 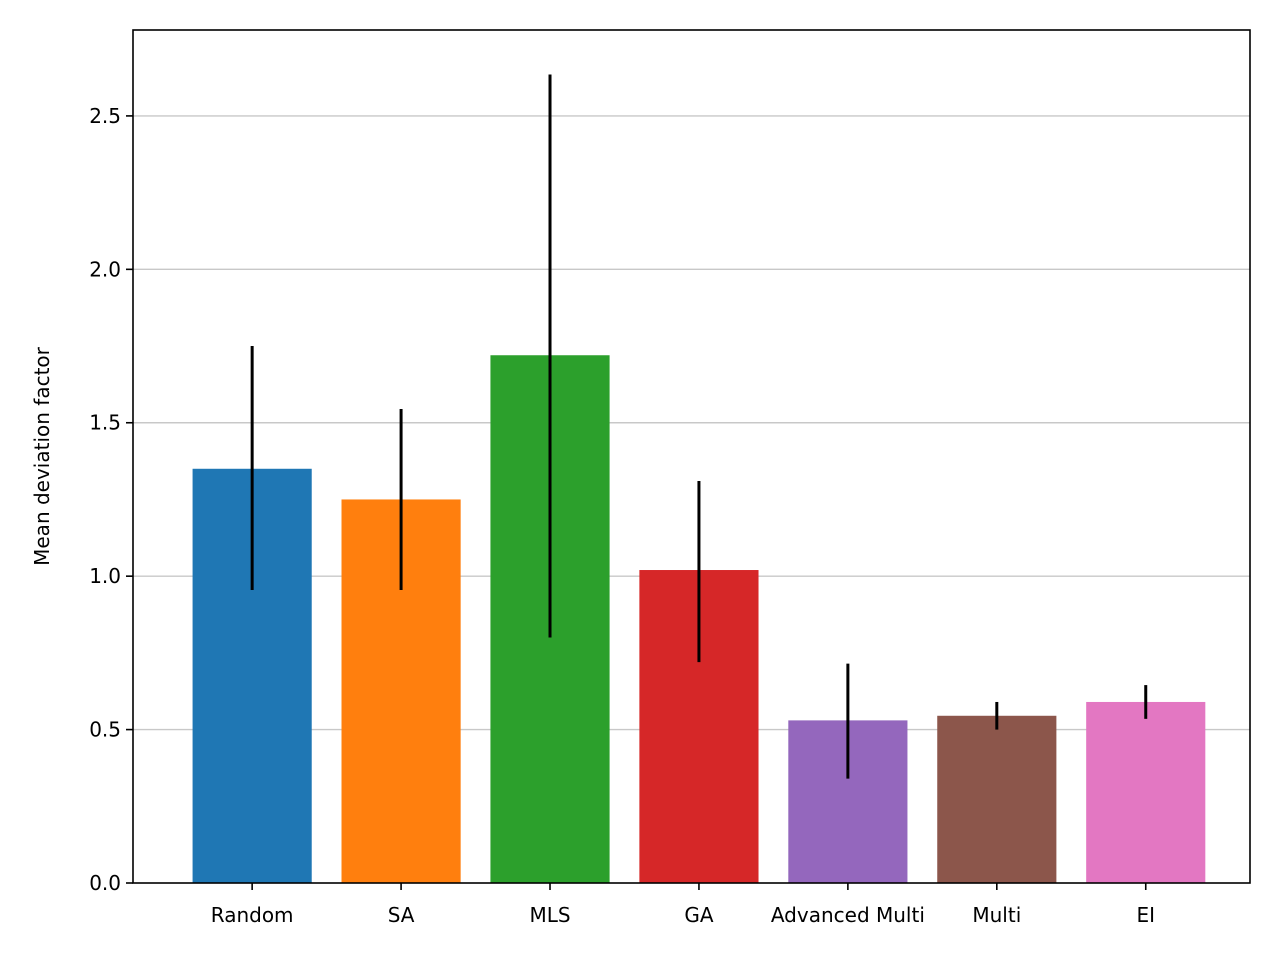 I want to click on x-tick-label: EI, so click(x=1145, y=915).